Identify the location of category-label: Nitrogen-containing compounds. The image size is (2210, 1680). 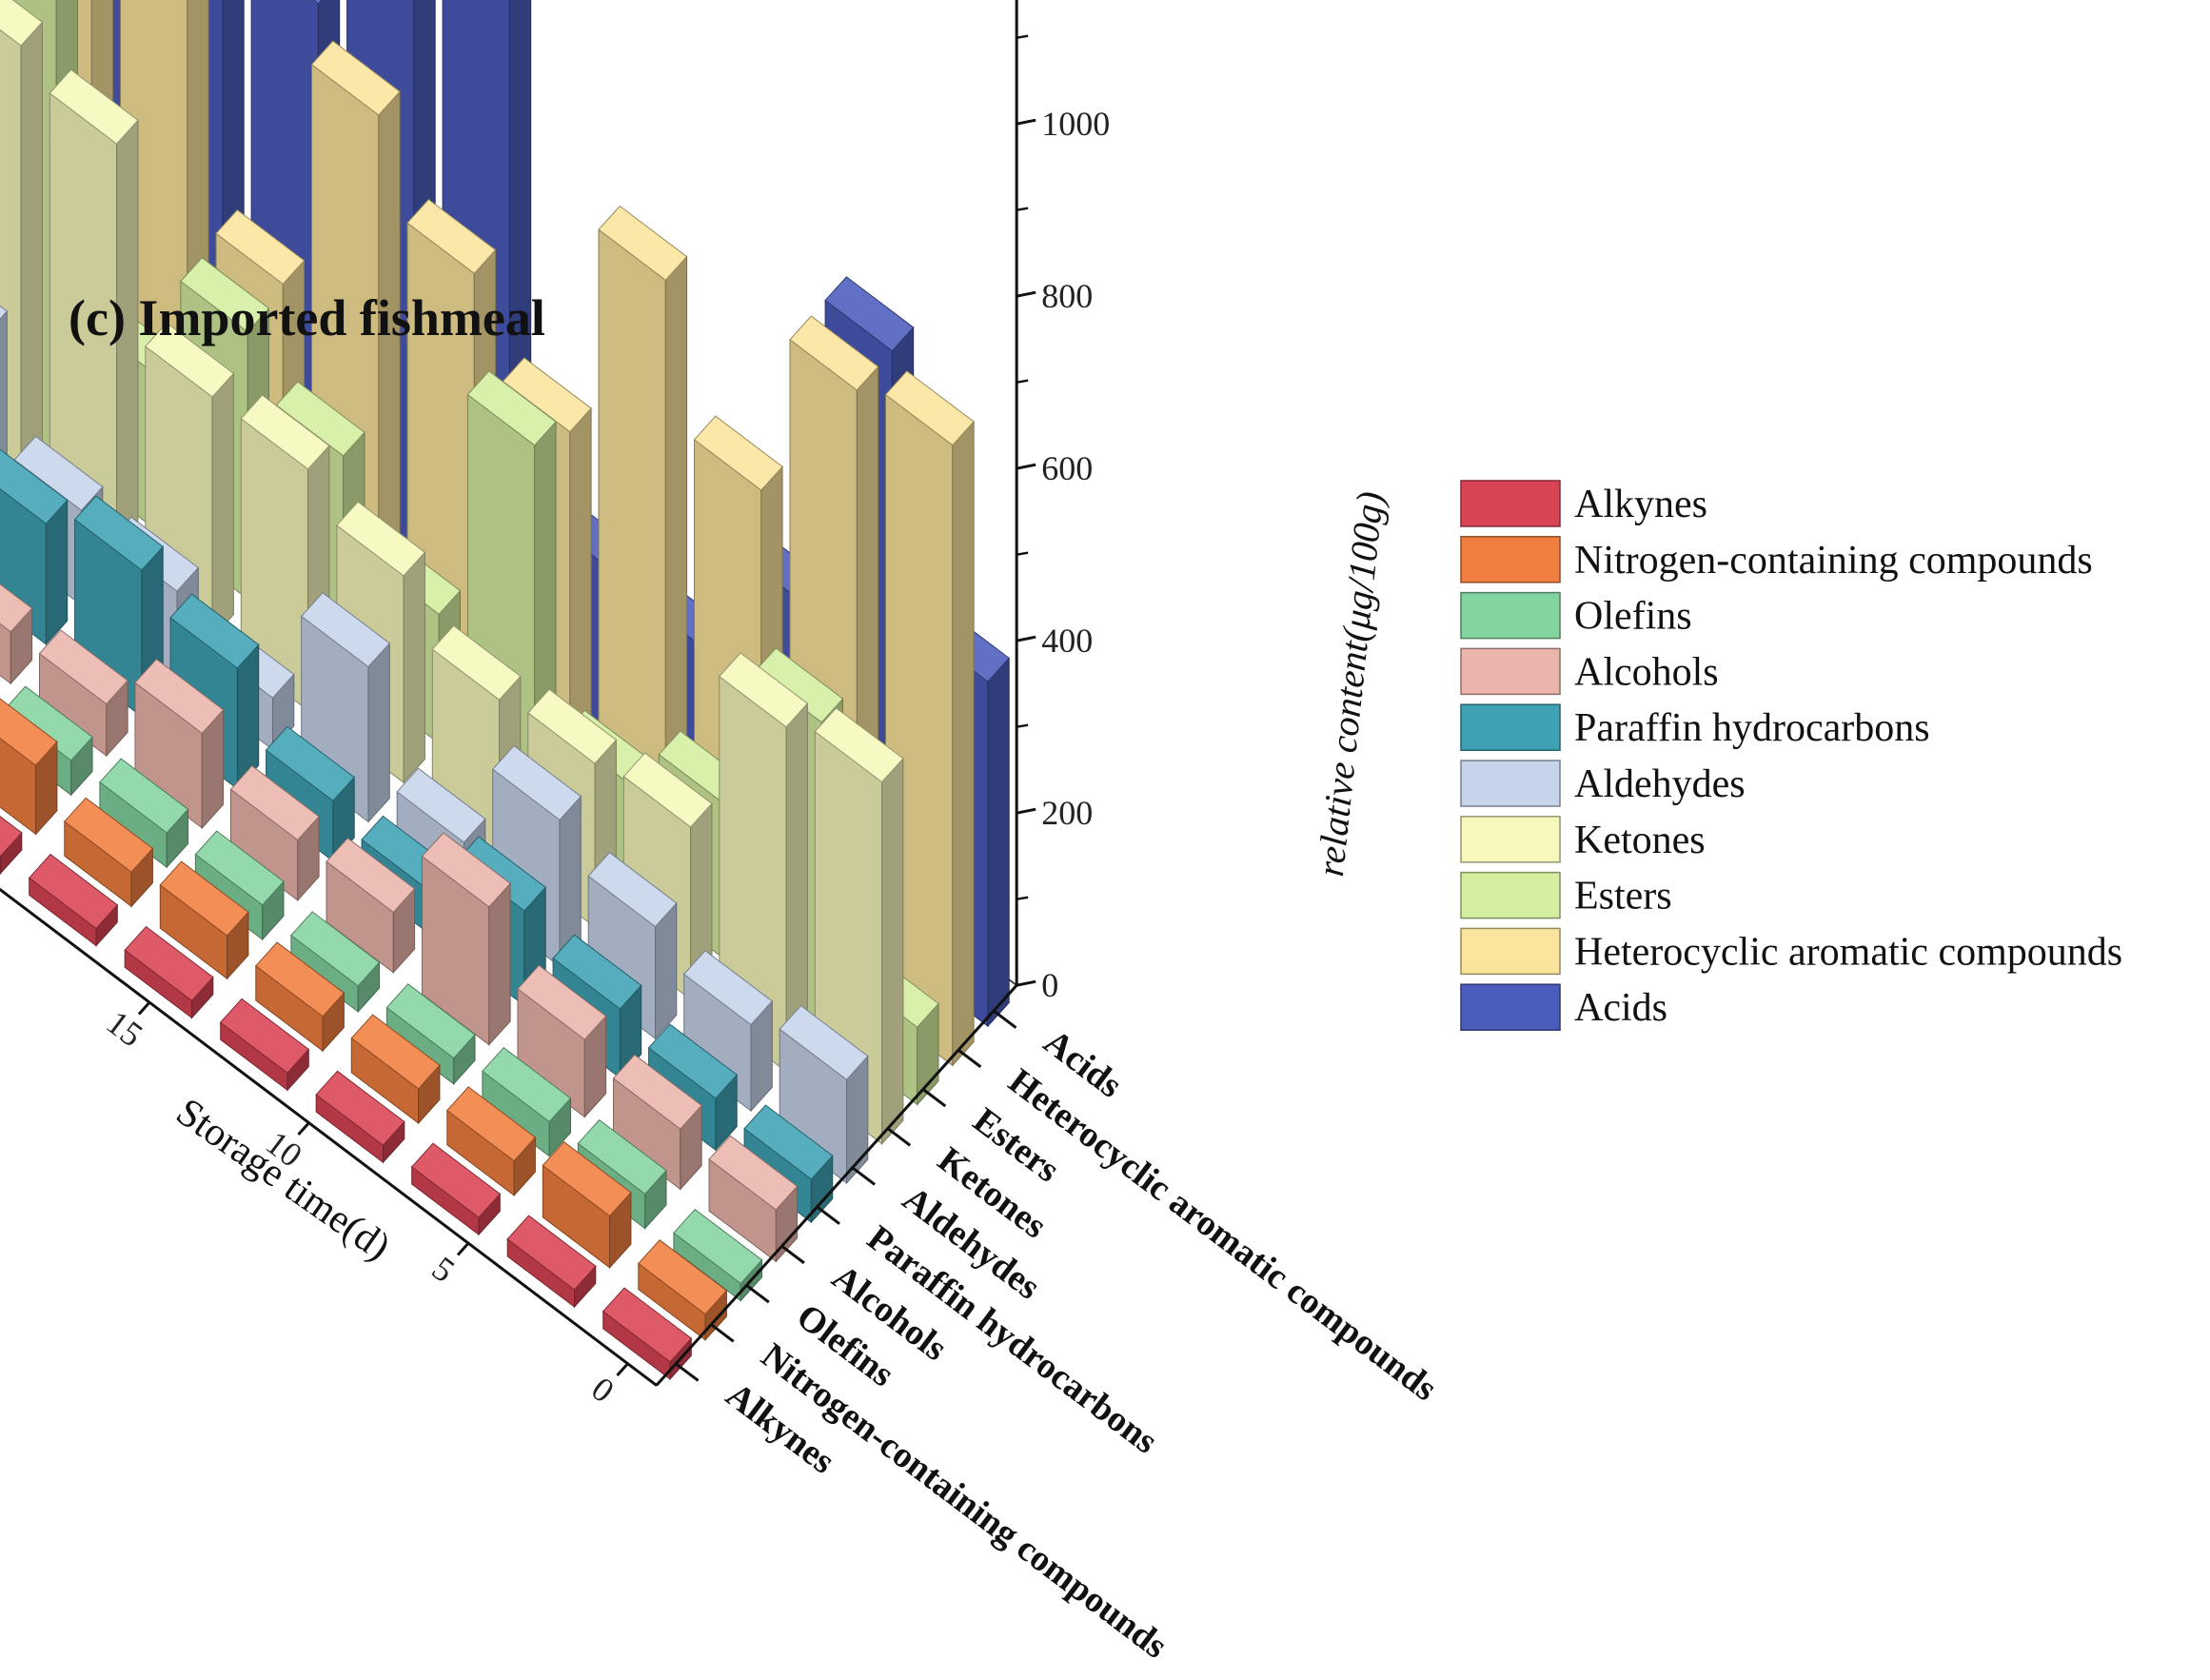
(964, 1501).